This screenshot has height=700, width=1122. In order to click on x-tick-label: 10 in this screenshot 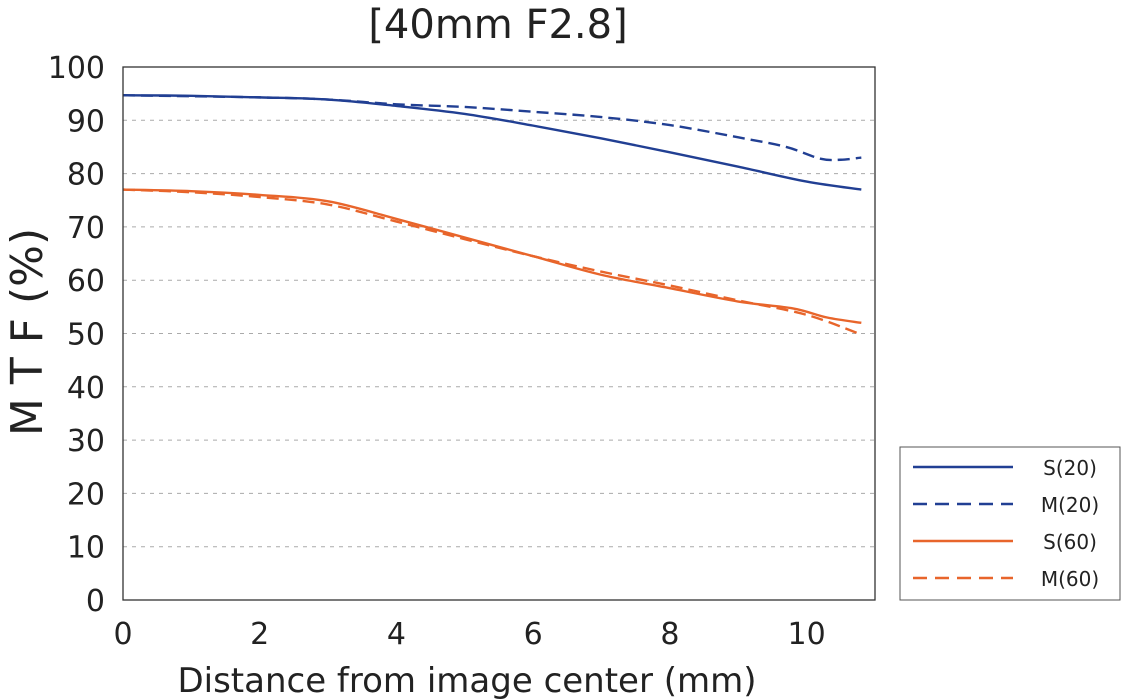, I will do `click(807, 634)`.